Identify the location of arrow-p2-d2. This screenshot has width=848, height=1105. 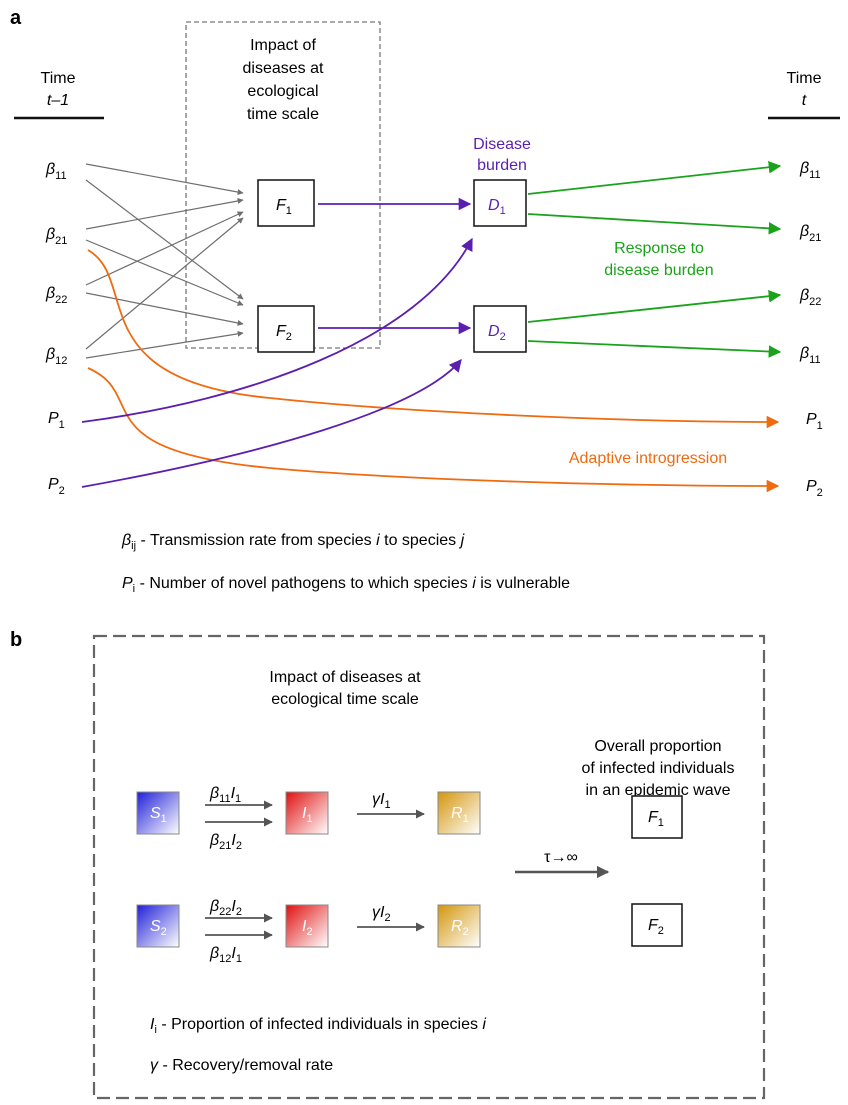
(271, 423).